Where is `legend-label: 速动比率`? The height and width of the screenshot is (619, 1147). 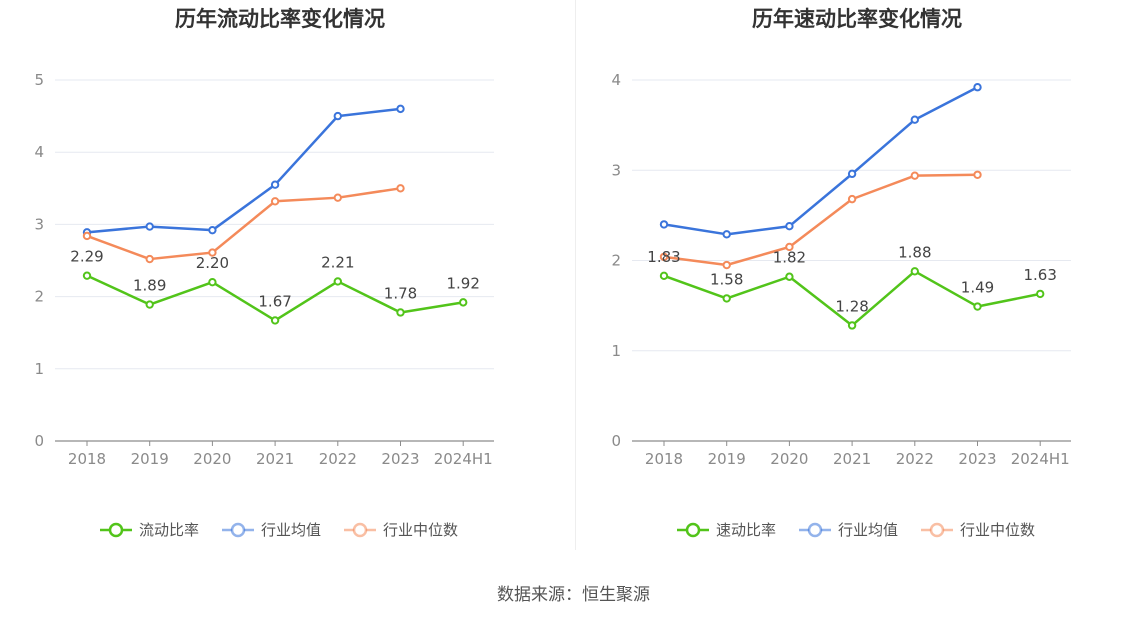
legend-label: 速动比率 is located at coordinates (746, 530).